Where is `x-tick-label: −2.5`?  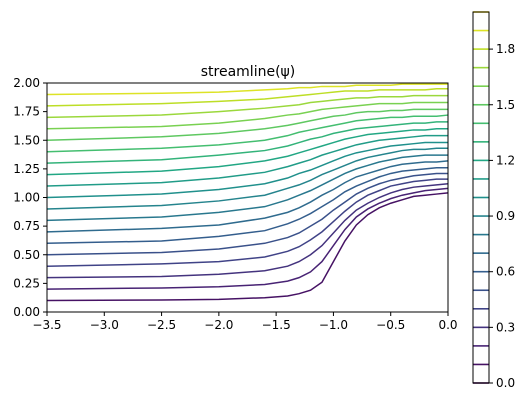 x-tick-label: −2.5 is located at coordinates (161, 325).